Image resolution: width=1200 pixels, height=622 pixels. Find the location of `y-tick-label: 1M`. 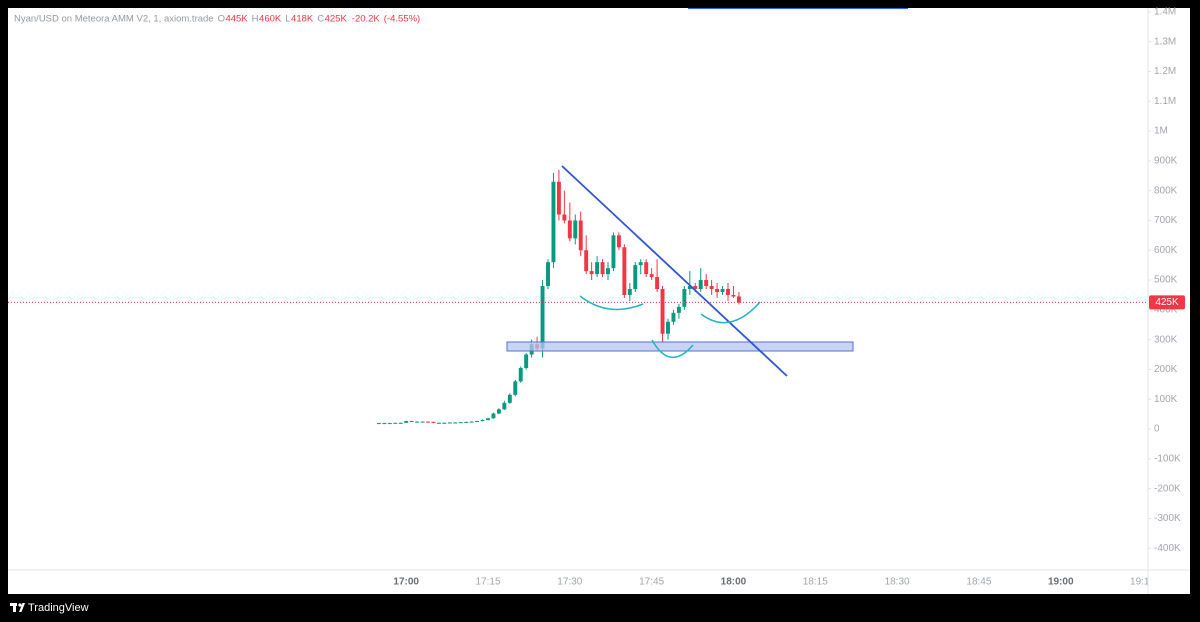

y-tick-label: 1M is located at coordinates (1161, 131).